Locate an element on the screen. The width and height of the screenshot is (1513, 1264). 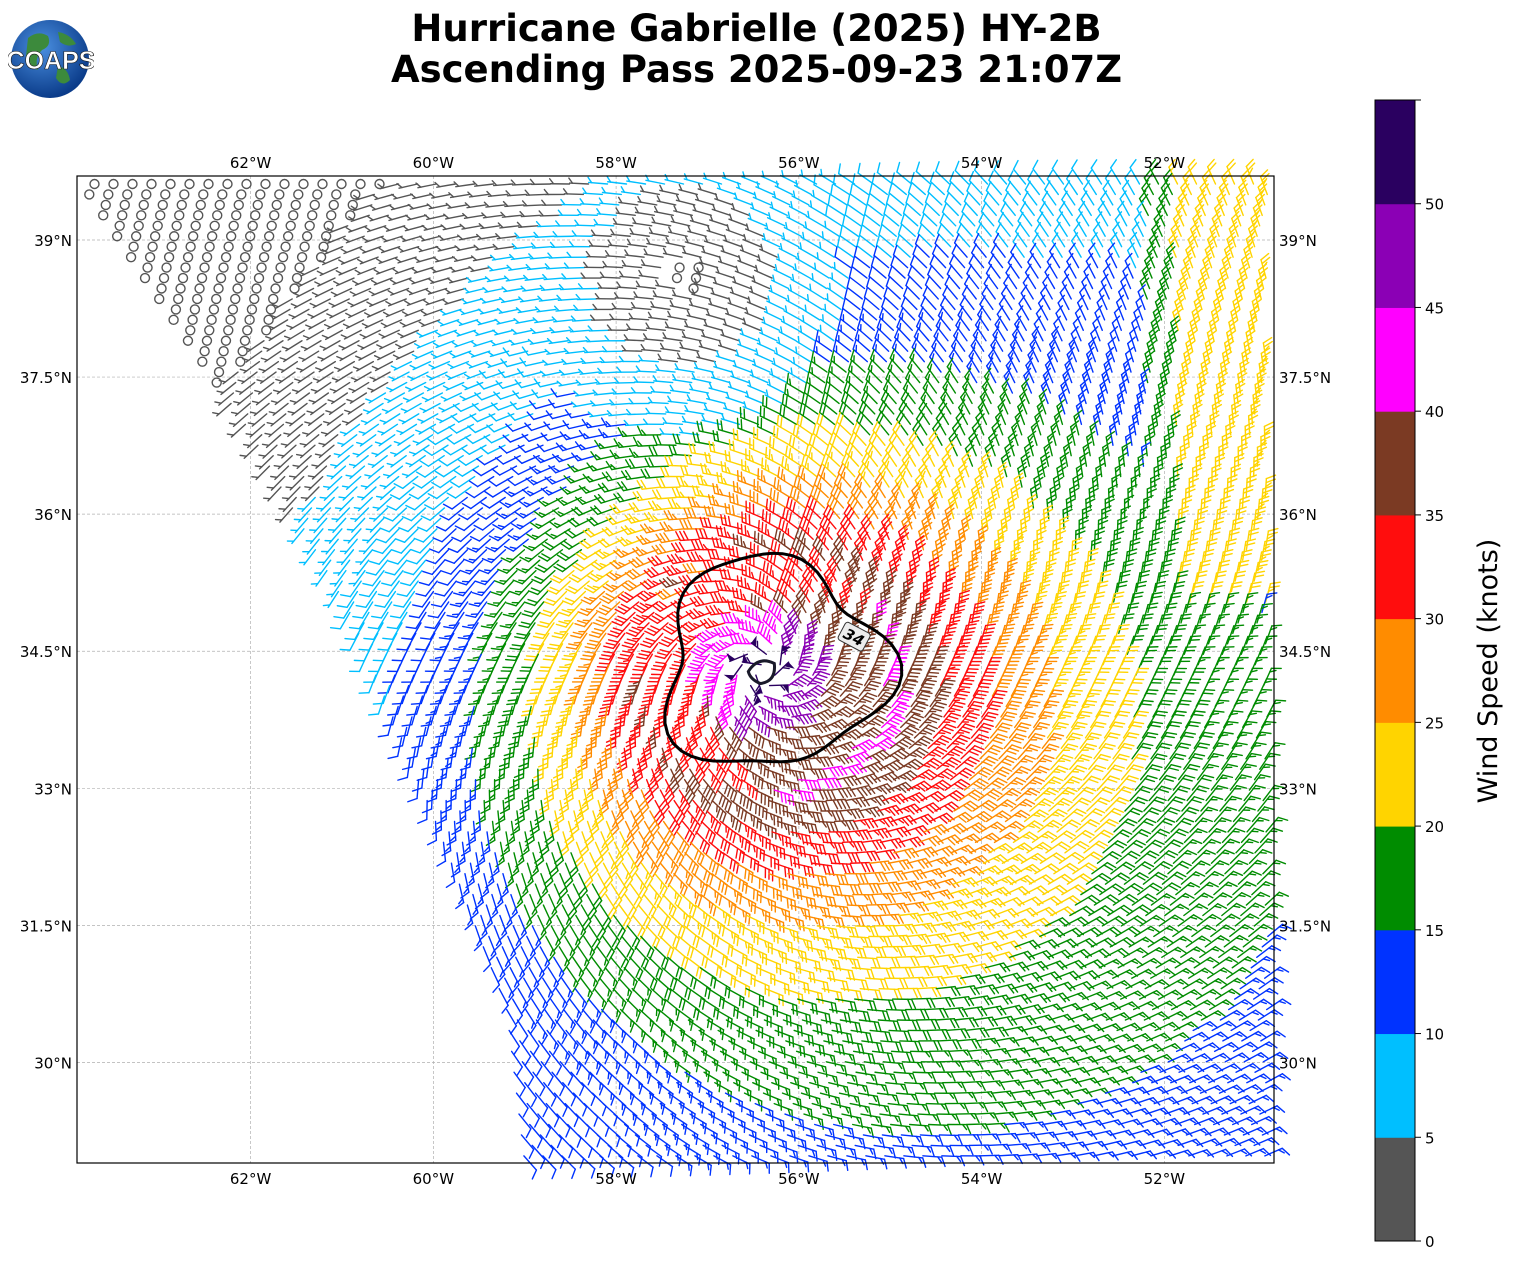
colorbar-bin is located at coordinates (1395, 1189).